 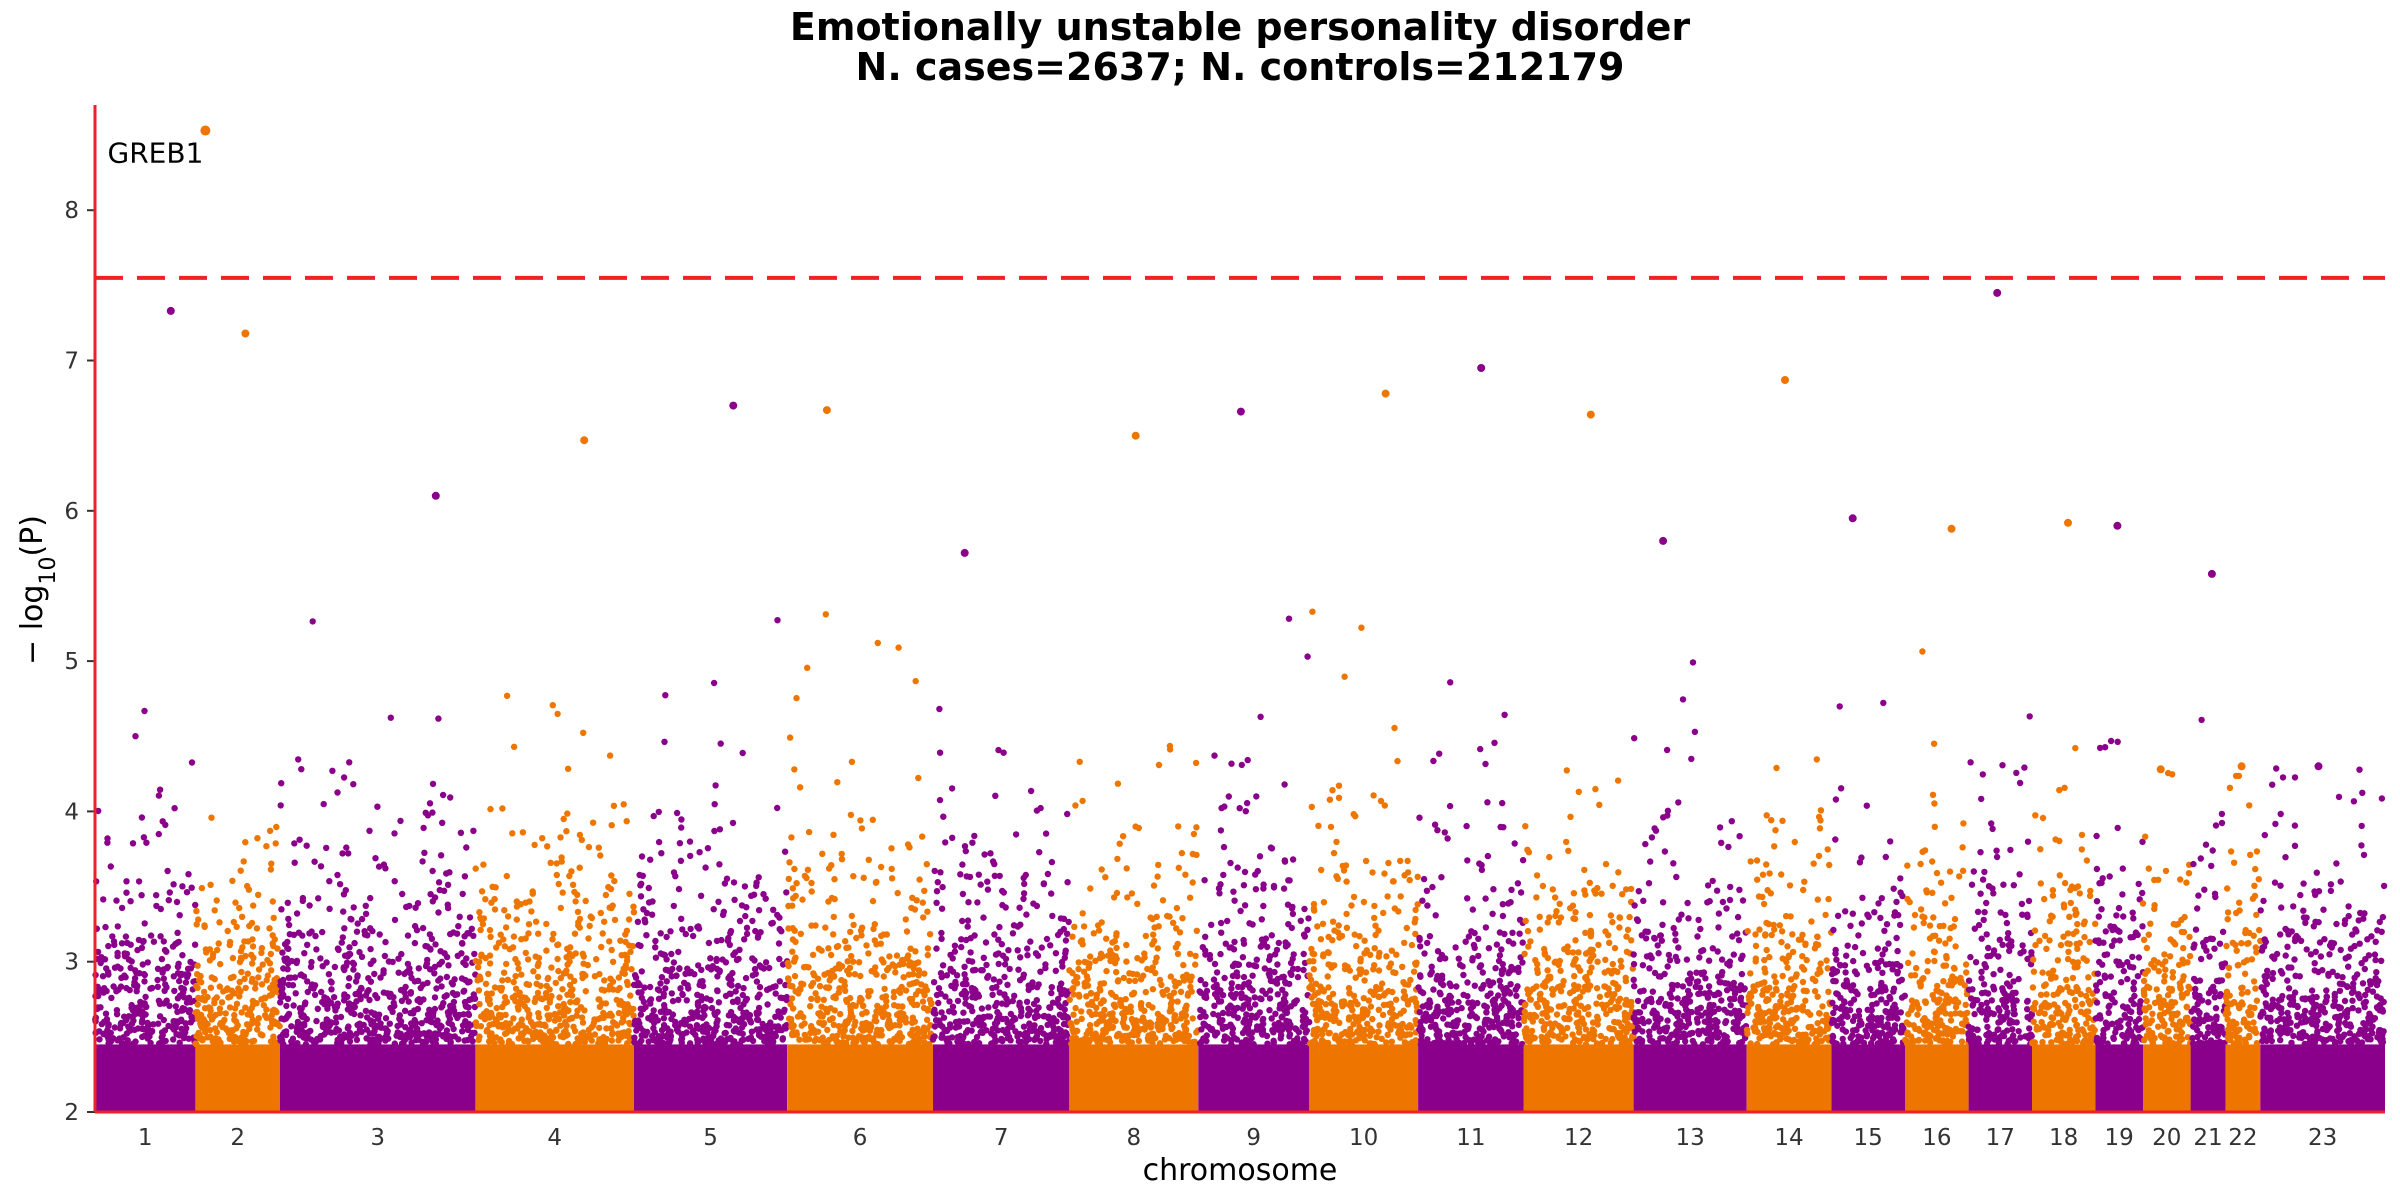 I want to click on chromosome-11-peak-point, so click(x=1481, y=368).